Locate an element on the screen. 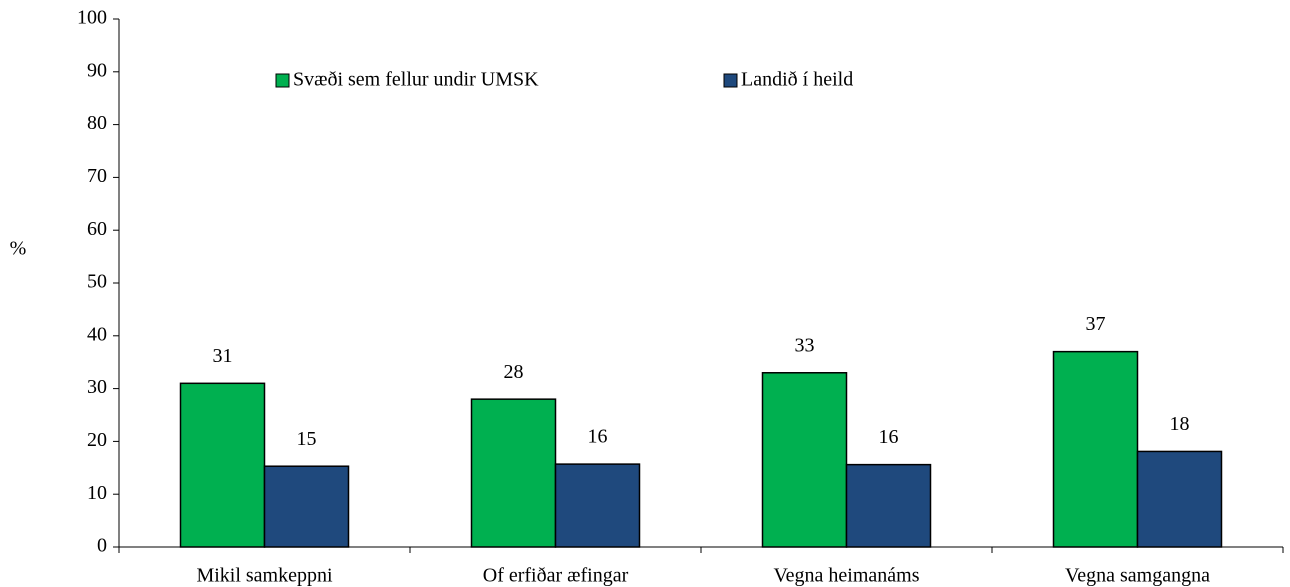 The image size is (1290, 587). legend-label: Svæði sem fellur undir UMSK is located at coordinates (416, 80).